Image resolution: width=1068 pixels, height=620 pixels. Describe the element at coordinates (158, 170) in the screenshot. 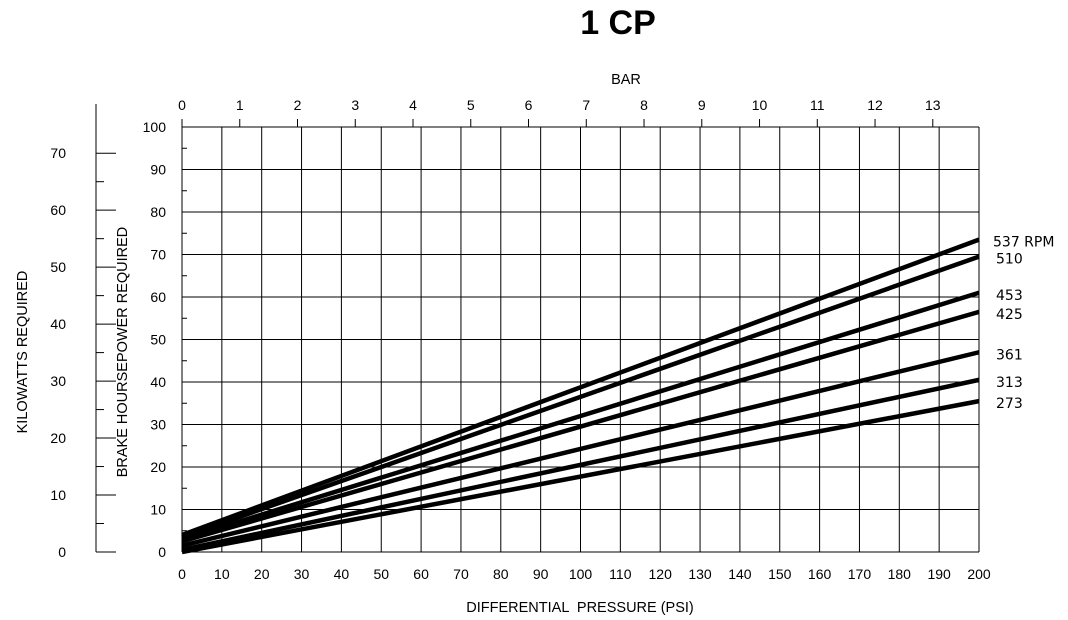

I see `y-tick-label: 90` at that location.